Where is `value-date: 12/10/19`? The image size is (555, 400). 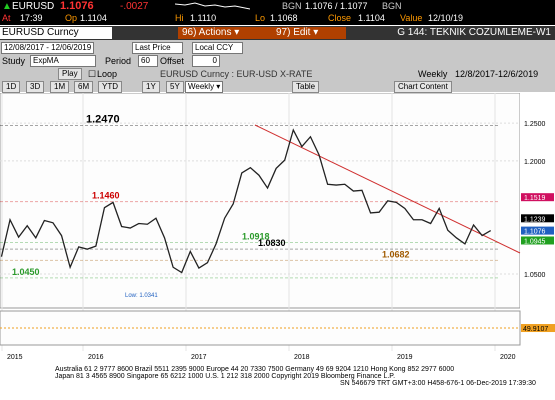
value-date: 12/10/19 is located at coordinates (446, 18).